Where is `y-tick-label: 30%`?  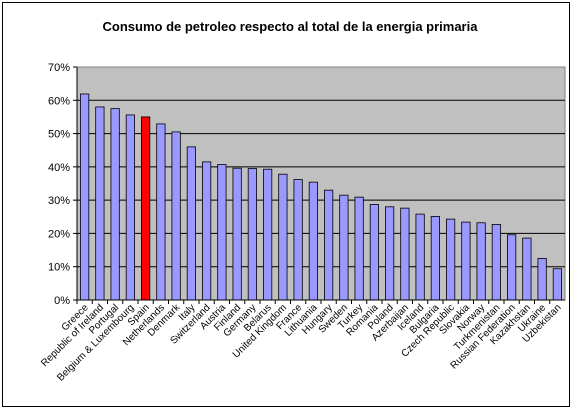 y-tick-label: 30% is located at coordinates (59, 201).